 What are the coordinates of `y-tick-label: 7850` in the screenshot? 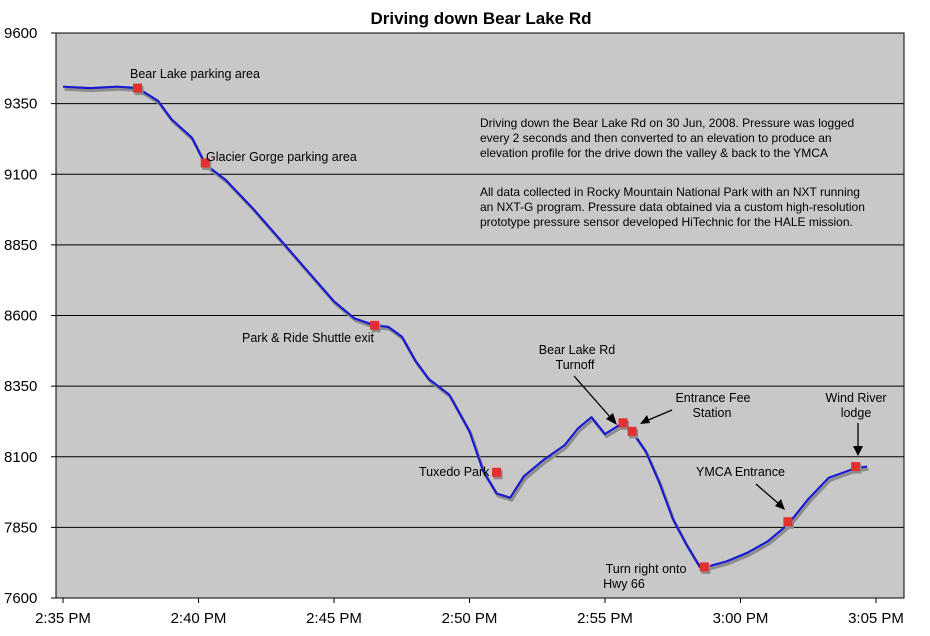 It's located at (20, 527).